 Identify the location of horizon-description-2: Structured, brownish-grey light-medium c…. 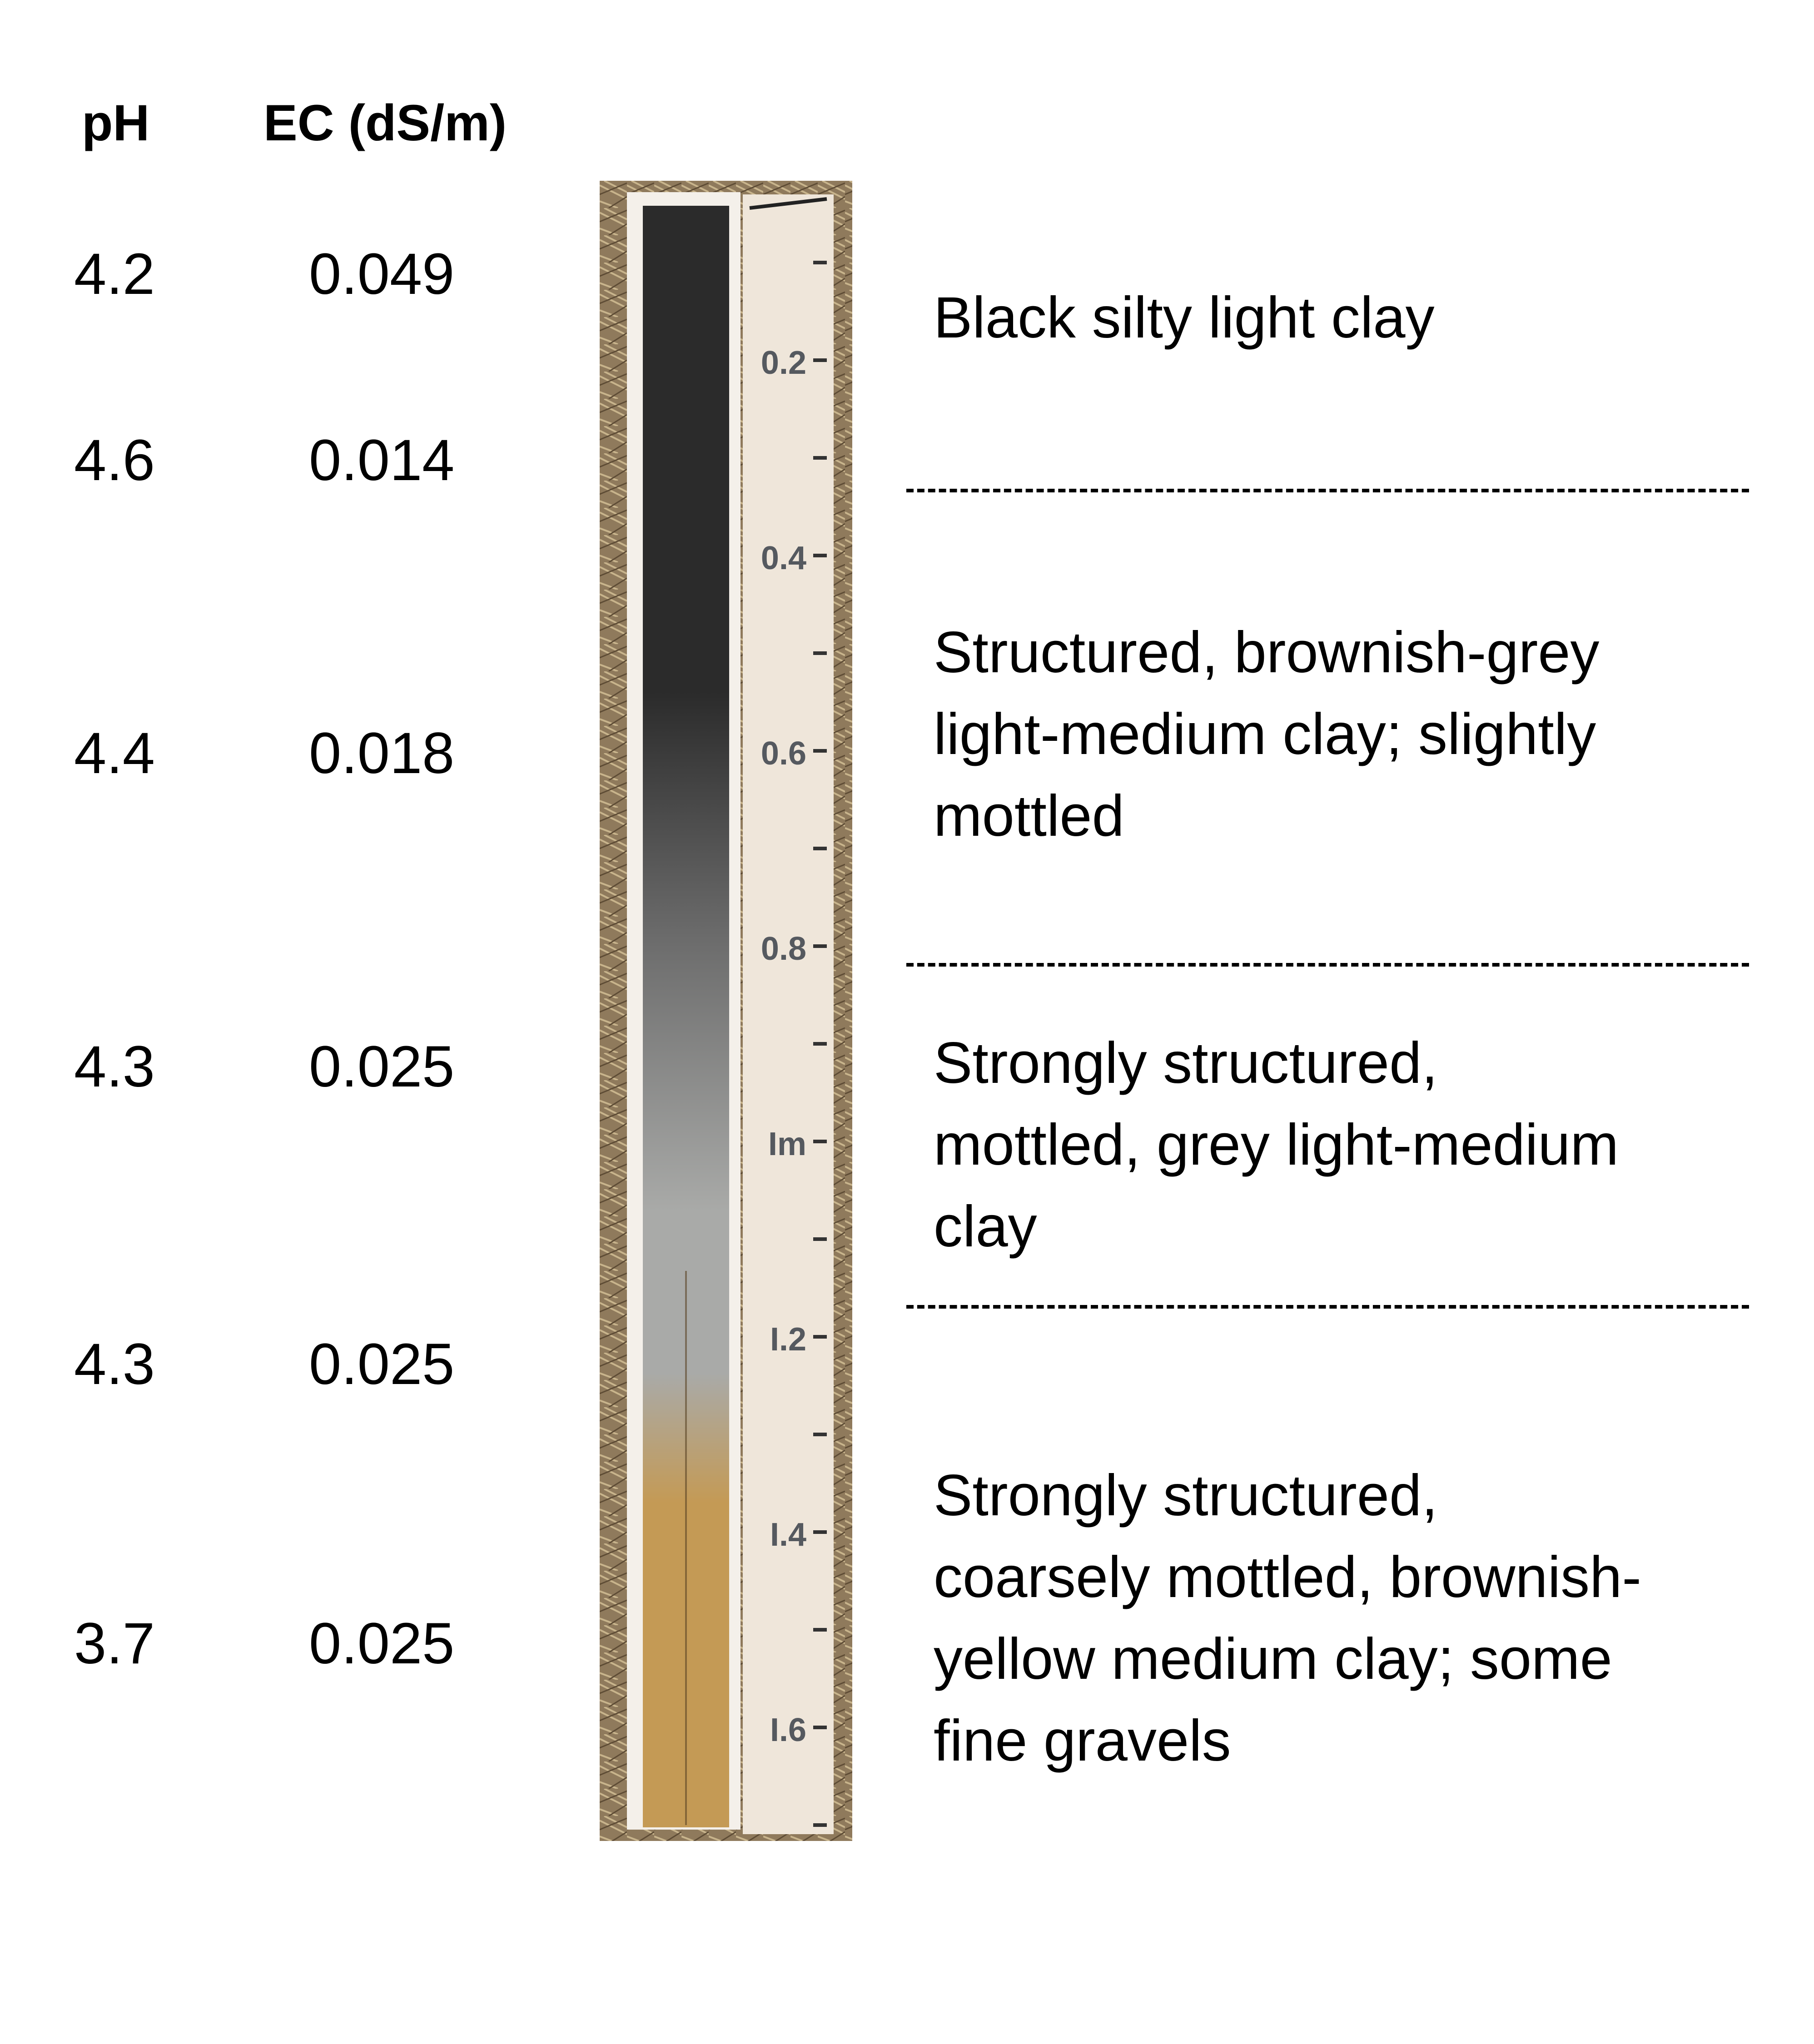
(1361, 734).